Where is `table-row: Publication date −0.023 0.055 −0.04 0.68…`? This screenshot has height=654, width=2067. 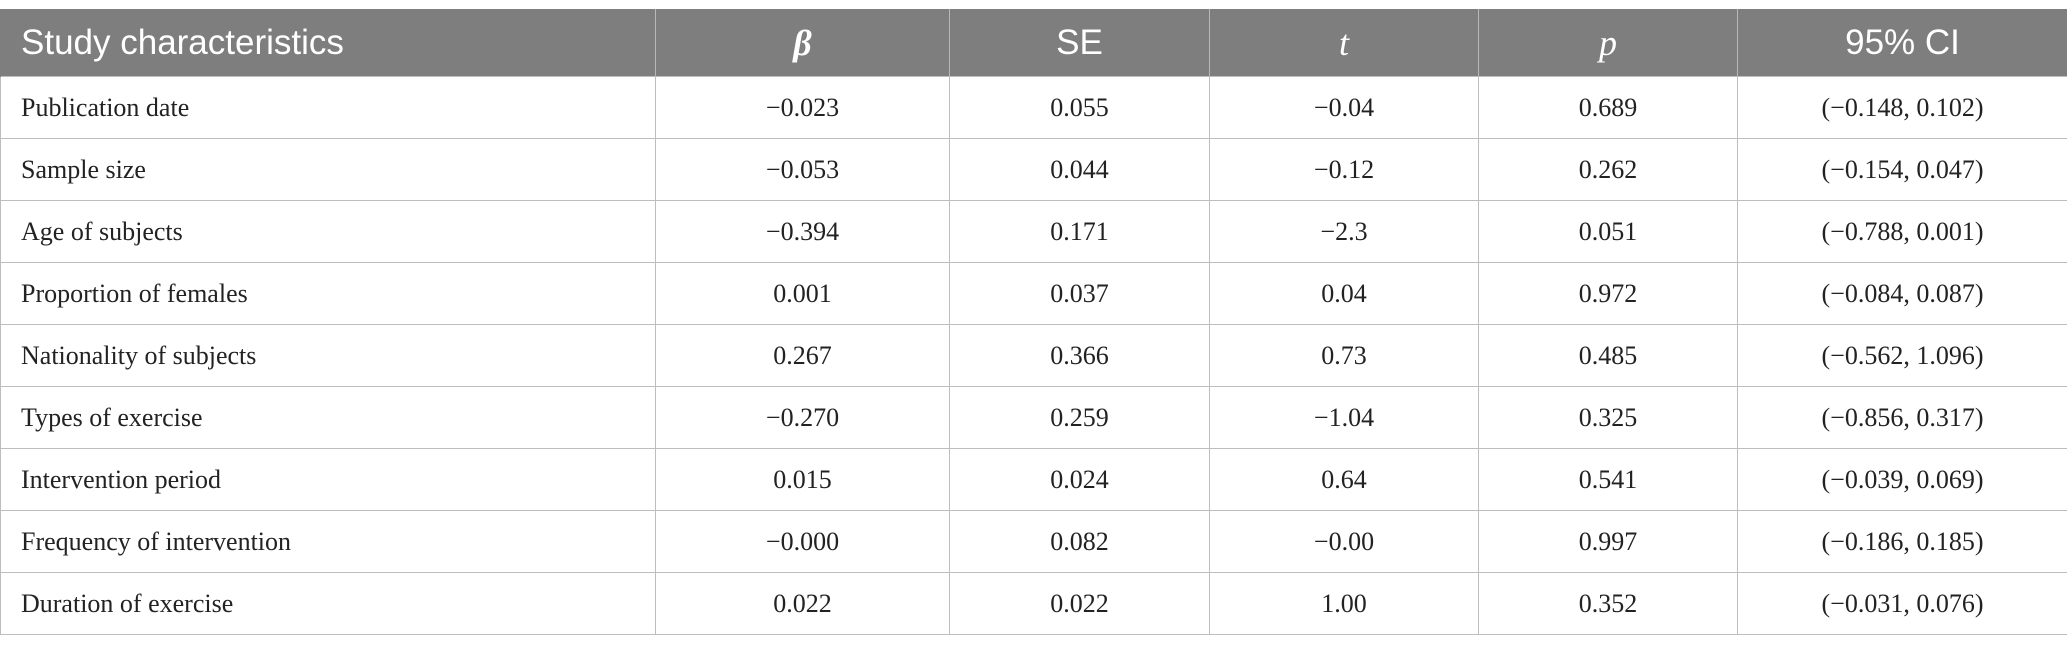 table-row: Publication date −0.023 0.055 −0.04 0.68… is located at coordinates (1033, 107).